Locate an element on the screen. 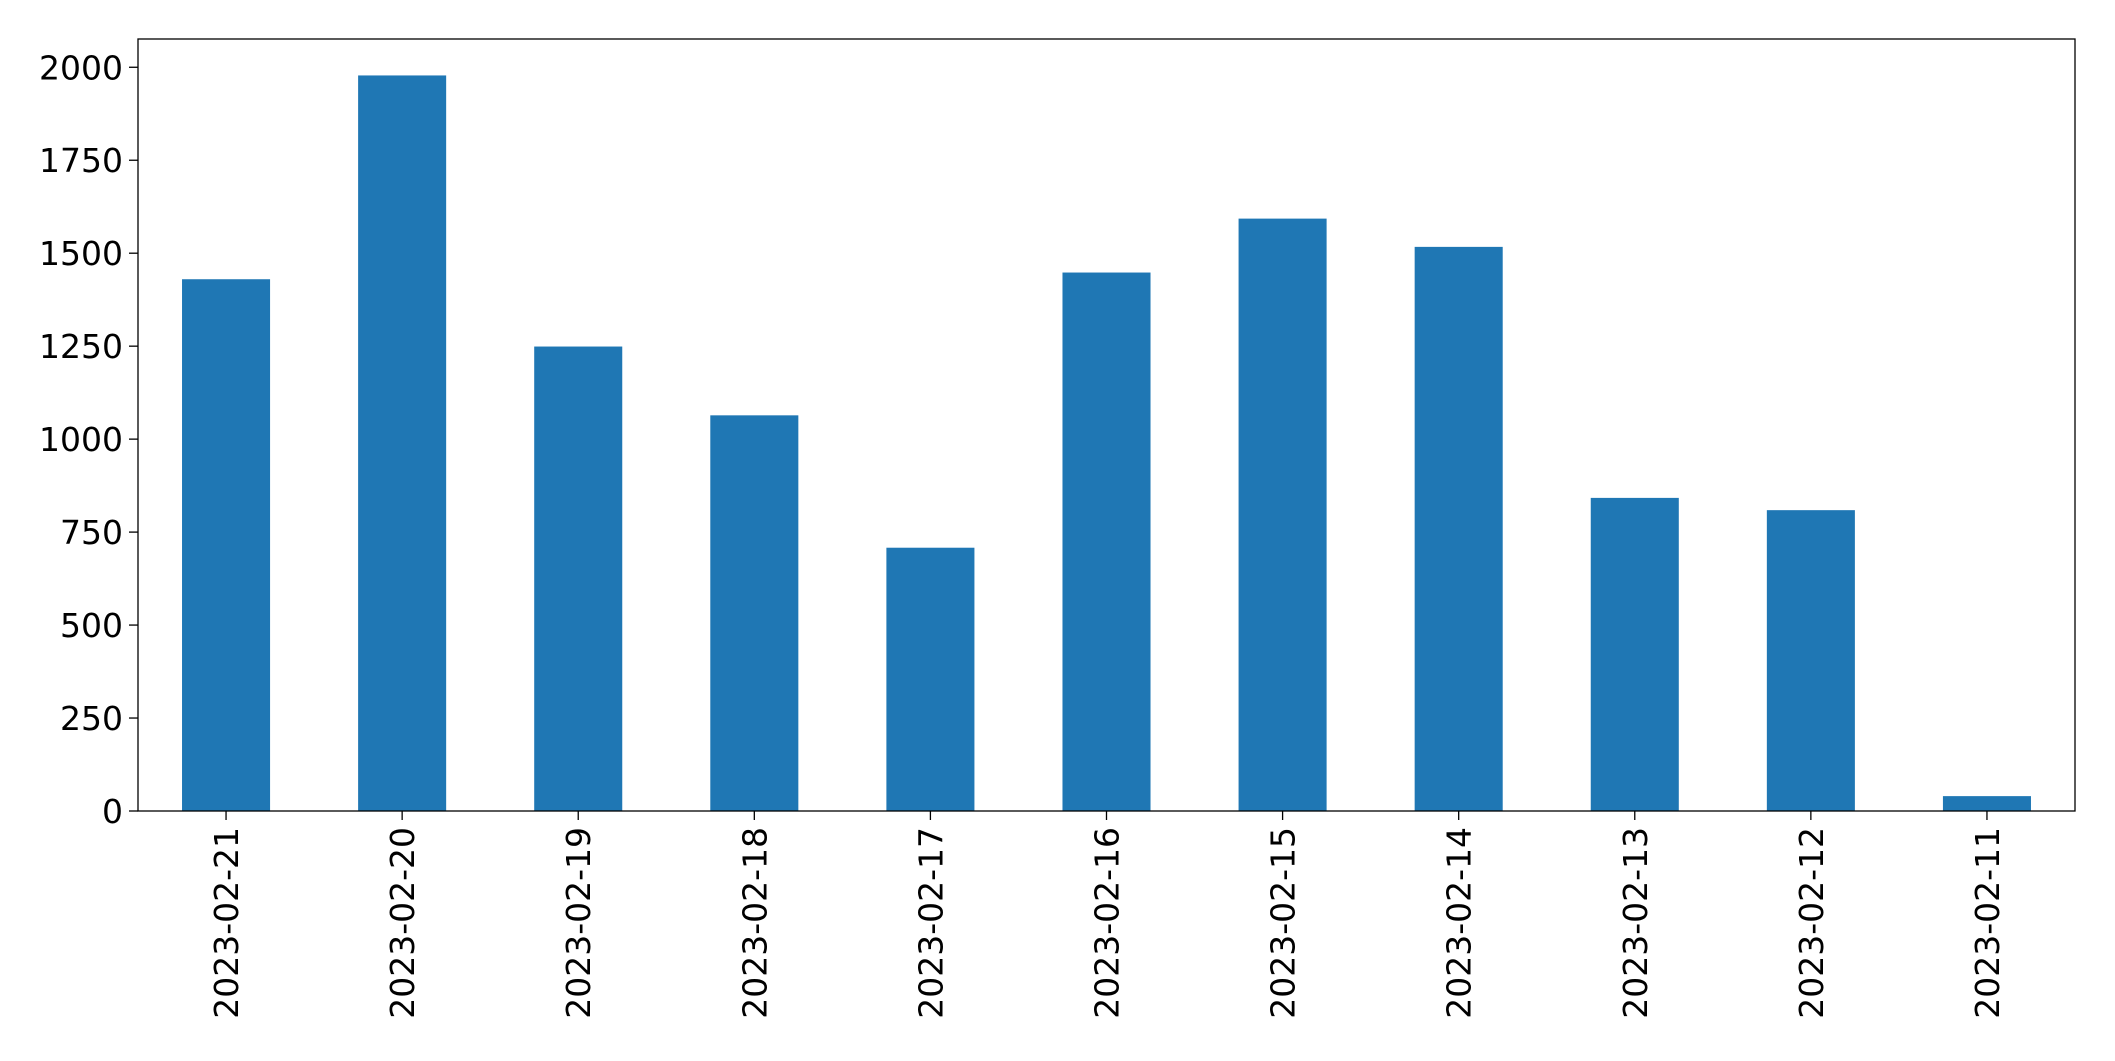 The width and height of the screenshot is (2115, 1061). x-tick-label: 2023-02-15 is located at coordinates (1283, 923).